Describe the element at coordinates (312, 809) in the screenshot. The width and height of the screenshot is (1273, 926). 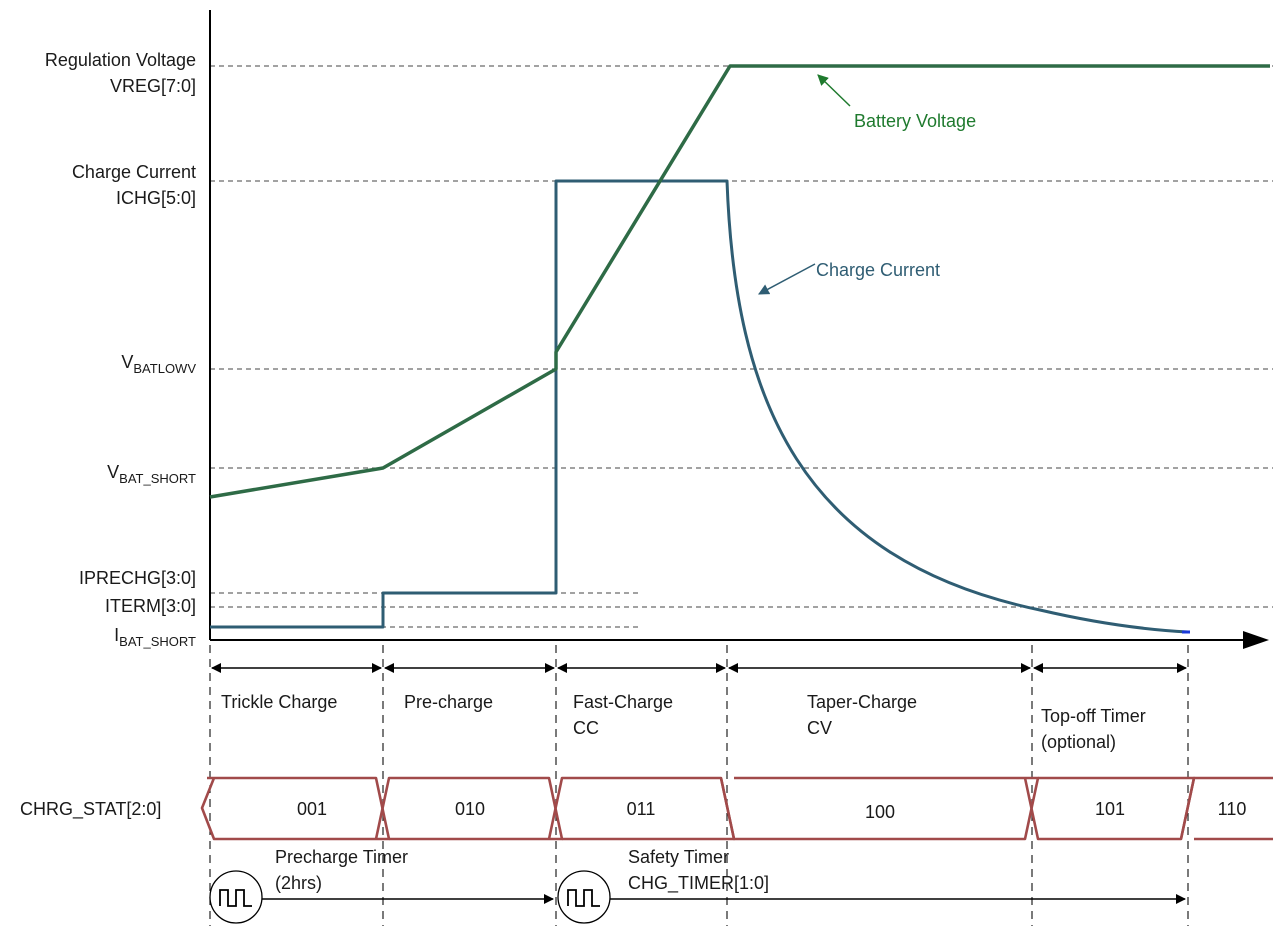
I see `stat-code-001: 001` at that location.